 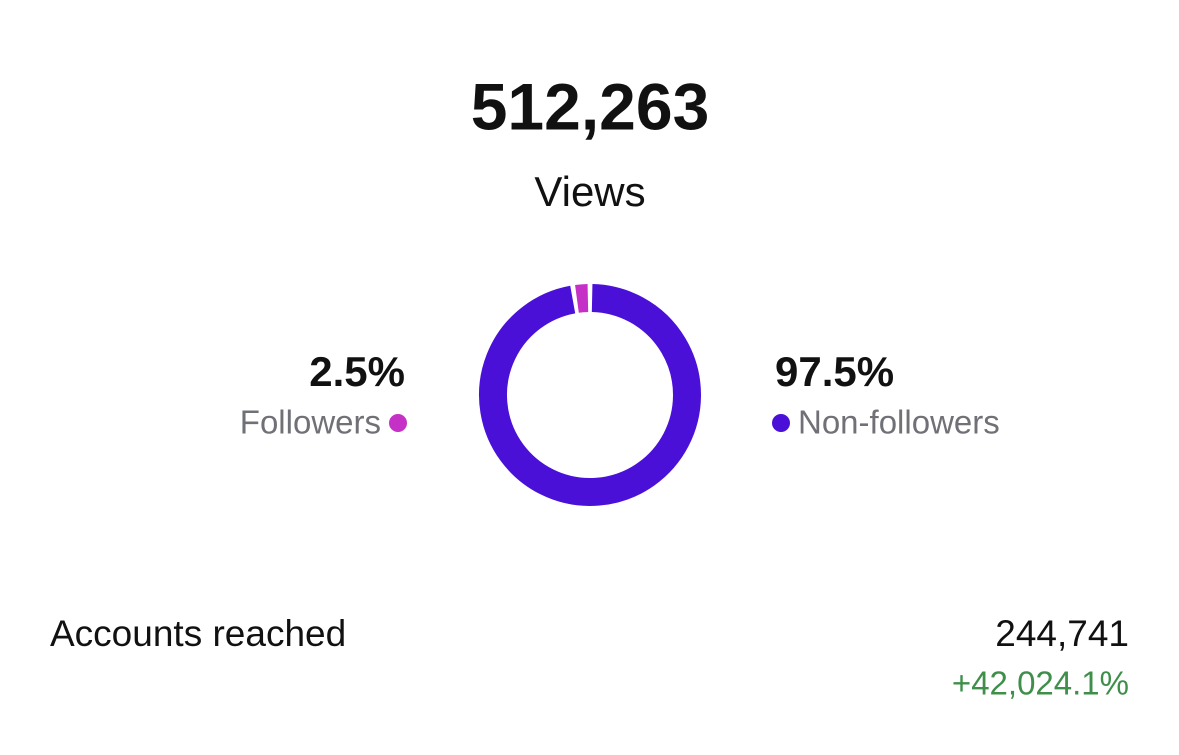 I want to click on metric-value: 244,741, so click(x=1062, y=633).